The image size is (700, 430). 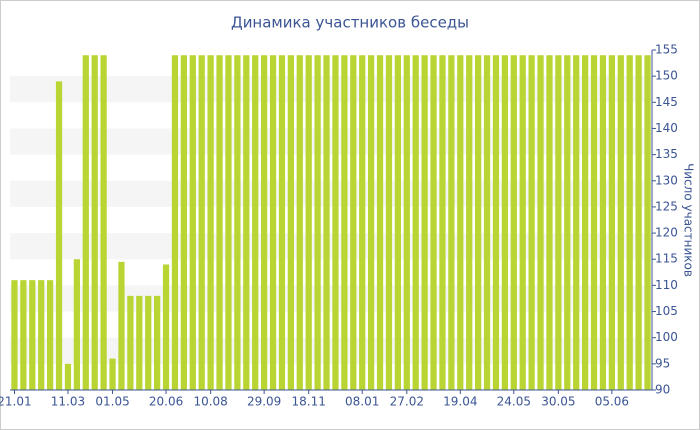 What do you see at coordinates (662, 363) in the screenshot?
I see `y-tick-label: 95` at bounding box center [662, 363].